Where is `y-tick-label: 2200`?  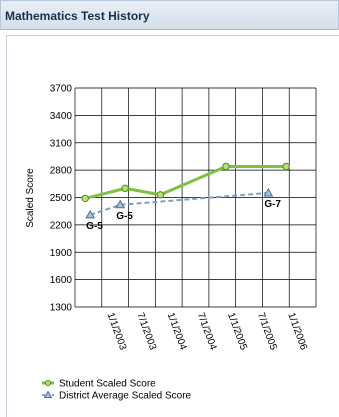 y-tick-label: 2200 is located at coordinates (61, 225).